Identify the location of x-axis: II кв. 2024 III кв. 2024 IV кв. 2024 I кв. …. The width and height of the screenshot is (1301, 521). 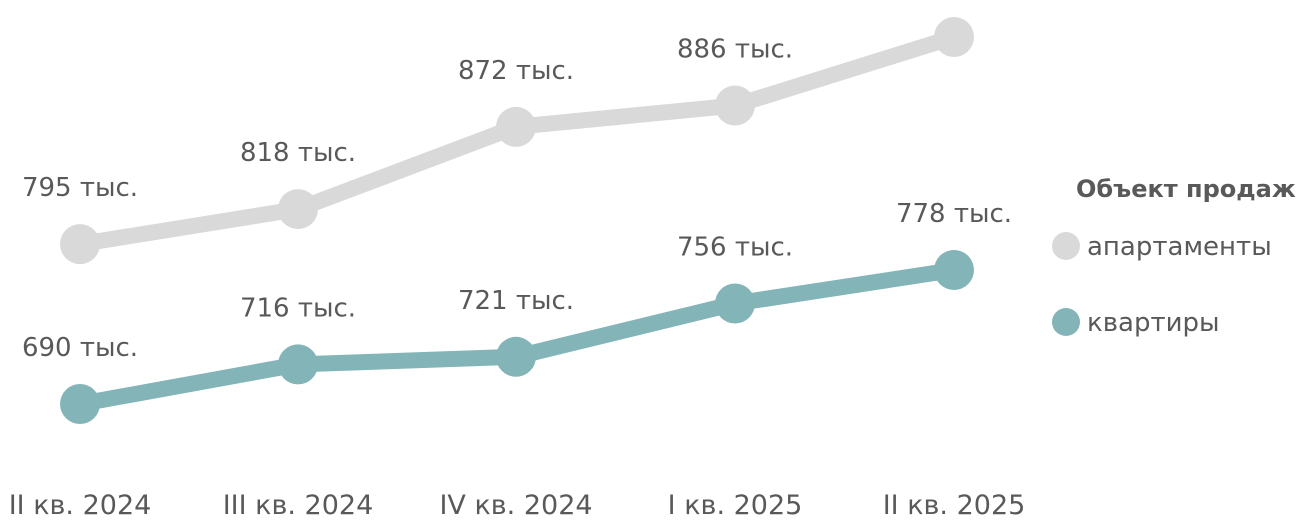
(517, 505).